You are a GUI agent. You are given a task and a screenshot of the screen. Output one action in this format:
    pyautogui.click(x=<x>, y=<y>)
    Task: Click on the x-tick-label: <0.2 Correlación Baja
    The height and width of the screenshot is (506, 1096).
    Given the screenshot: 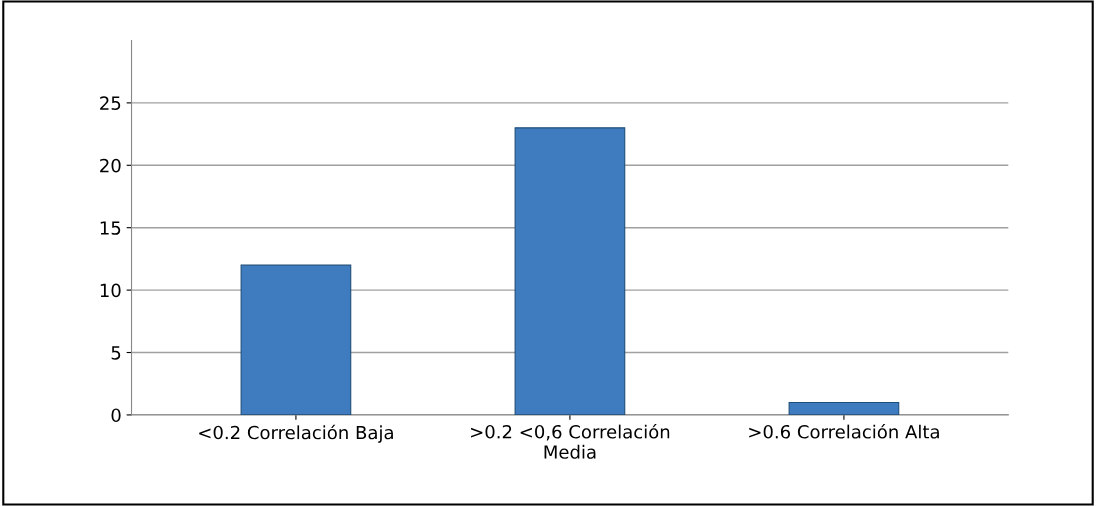 What is the action you would take?
    pyautogui.click(x=296, y=433)
    